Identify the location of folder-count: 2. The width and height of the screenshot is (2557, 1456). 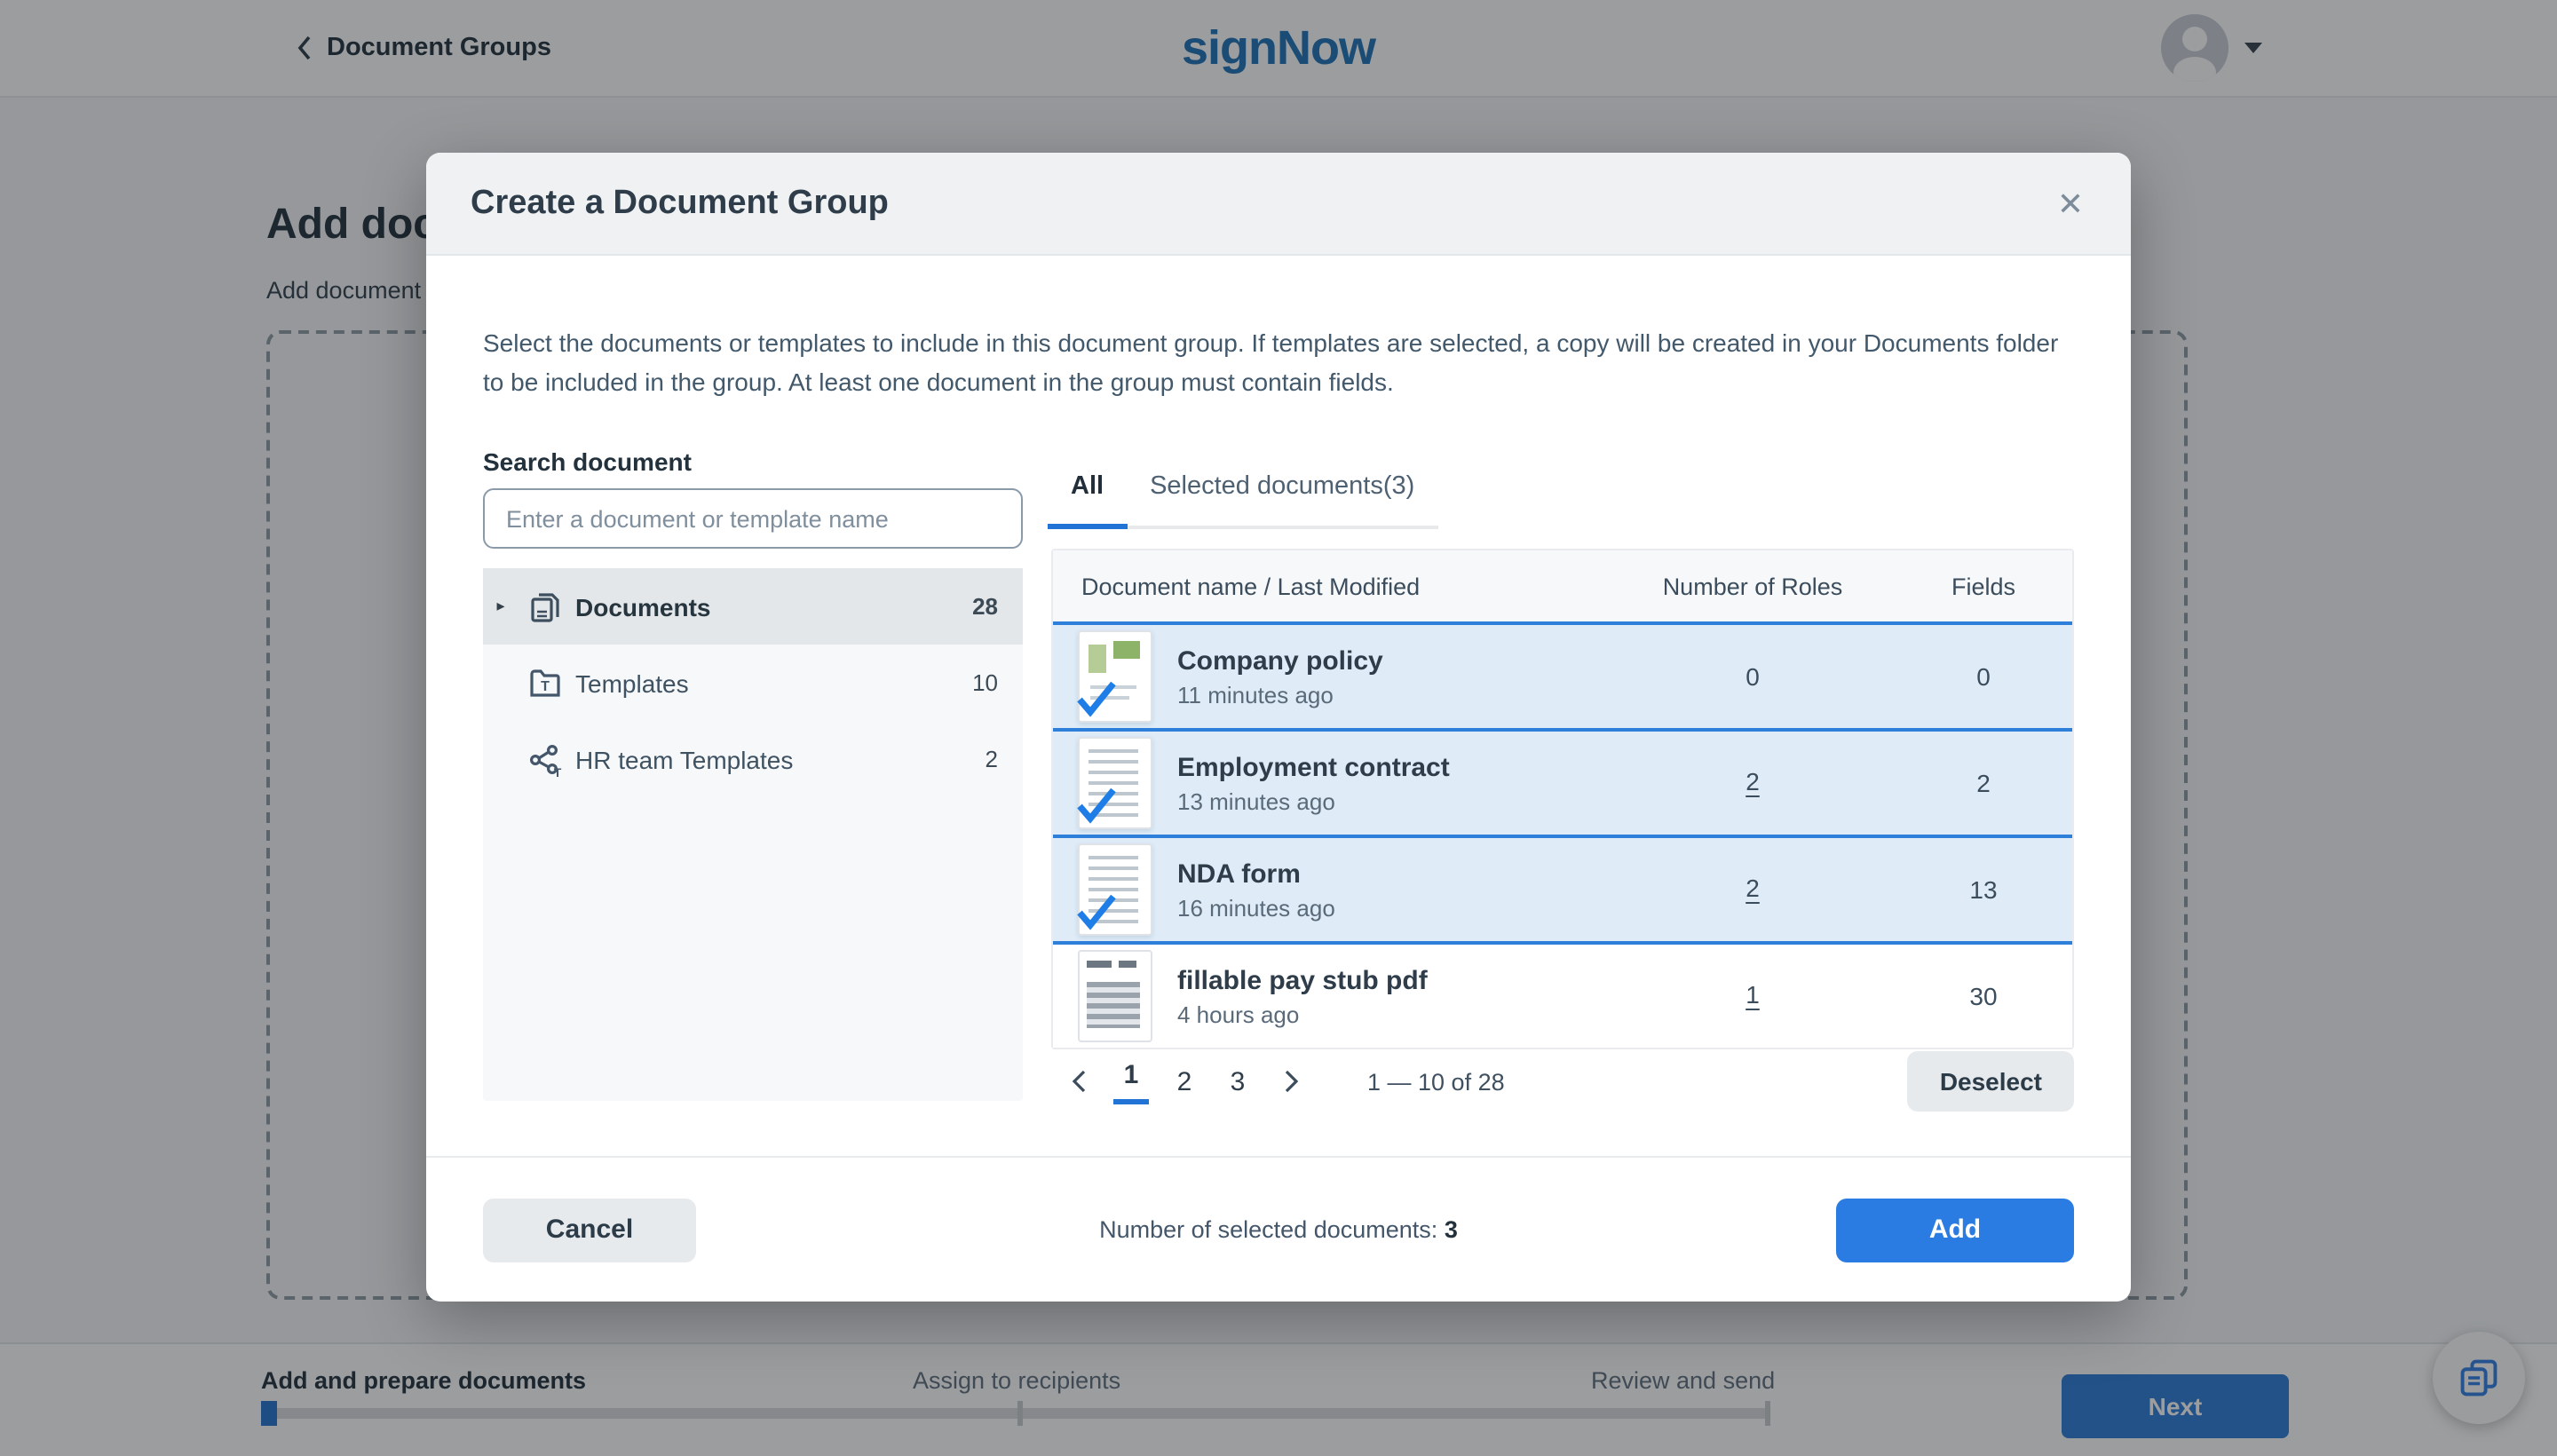
(992, 759).